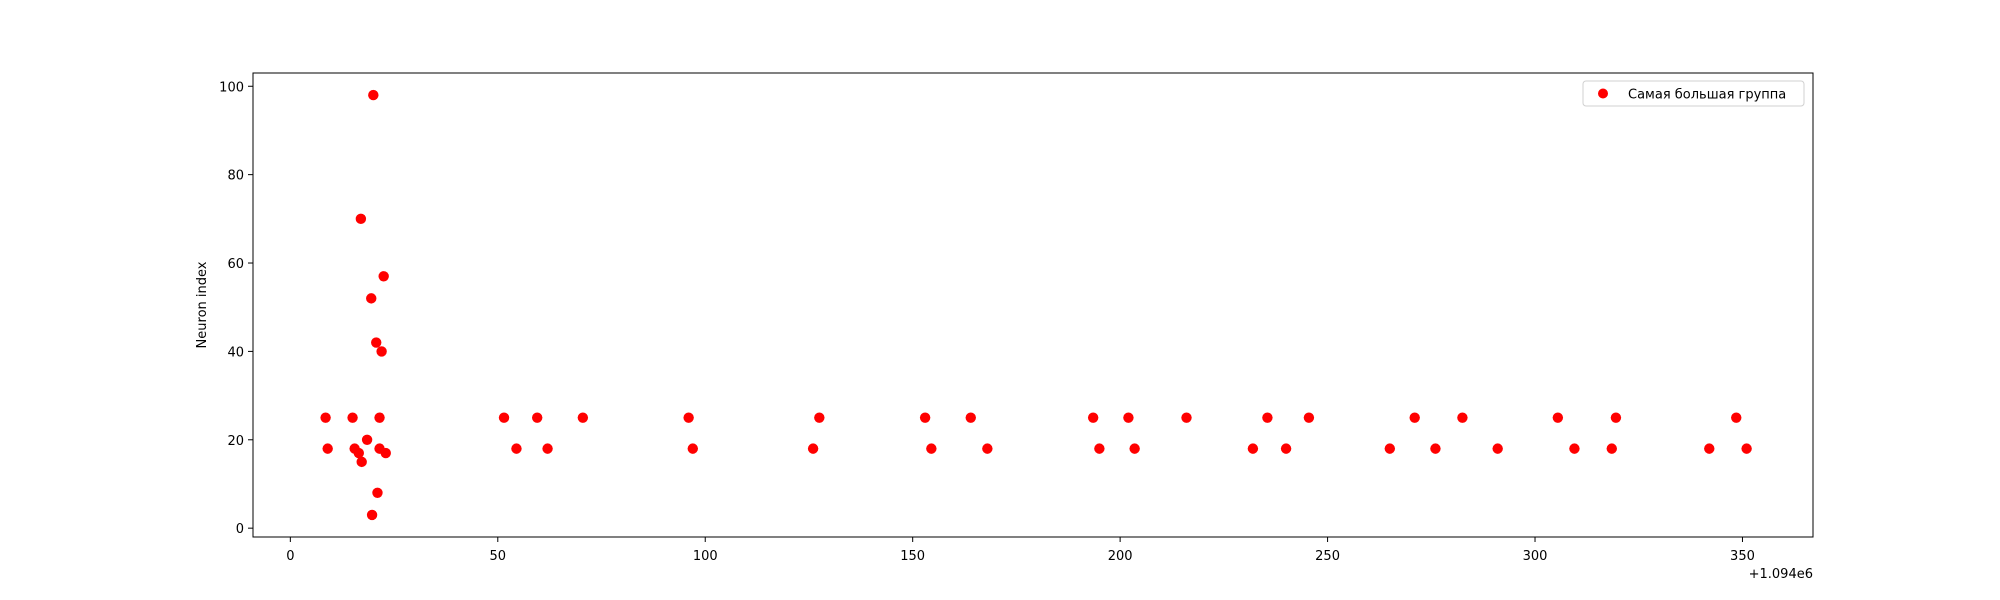 This screenshot has height=600, width=2000. What do you see at coordinates (240, 529) in the screenshot?
I see `y-tick-label: 0` at bounding box center [240, 529].